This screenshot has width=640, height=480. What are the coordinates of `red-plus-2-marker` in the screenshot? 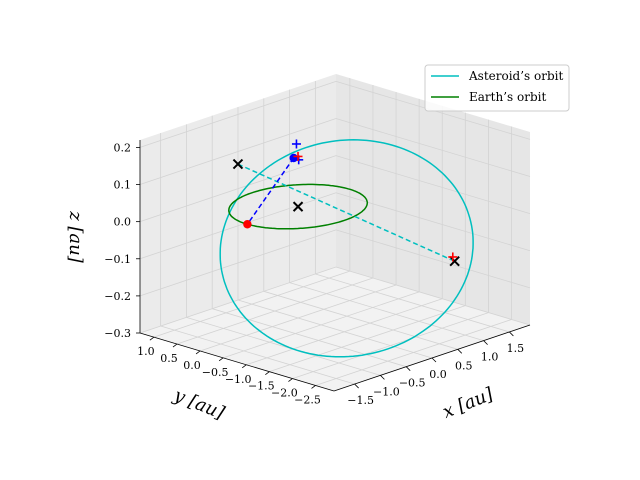 It's located at (453, 257).